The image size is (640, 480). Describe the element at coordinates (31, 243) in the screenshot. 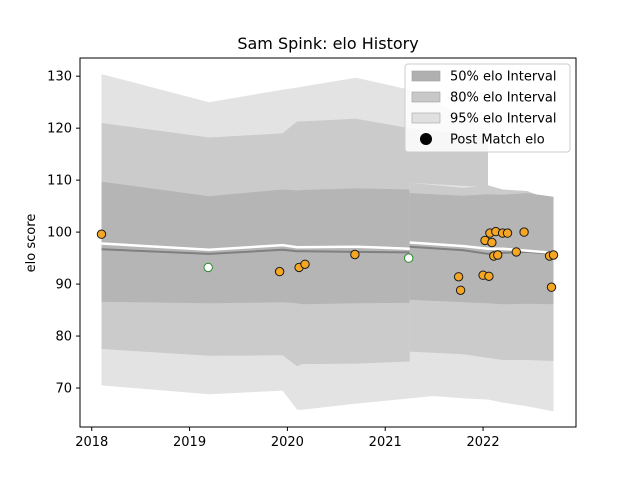

I see `y-axis-label: elo score` at that location.